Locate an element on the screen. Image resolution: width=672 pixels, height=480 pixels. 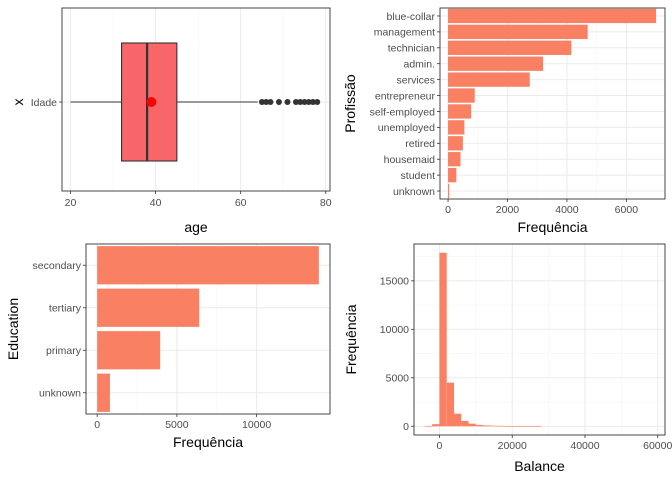
y-tick-label: 15000 is located at coordinates (394, 282).